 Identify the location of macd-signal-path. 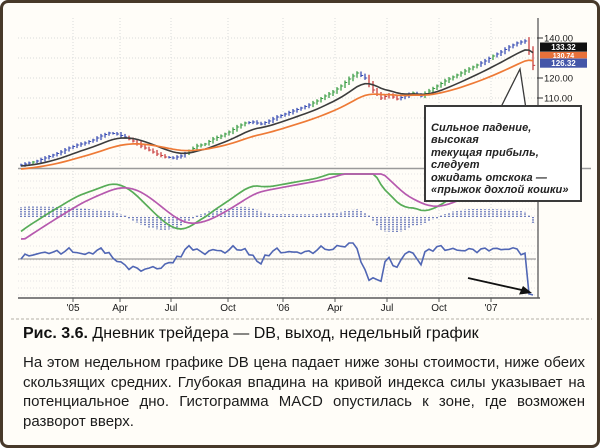
(276, 206).